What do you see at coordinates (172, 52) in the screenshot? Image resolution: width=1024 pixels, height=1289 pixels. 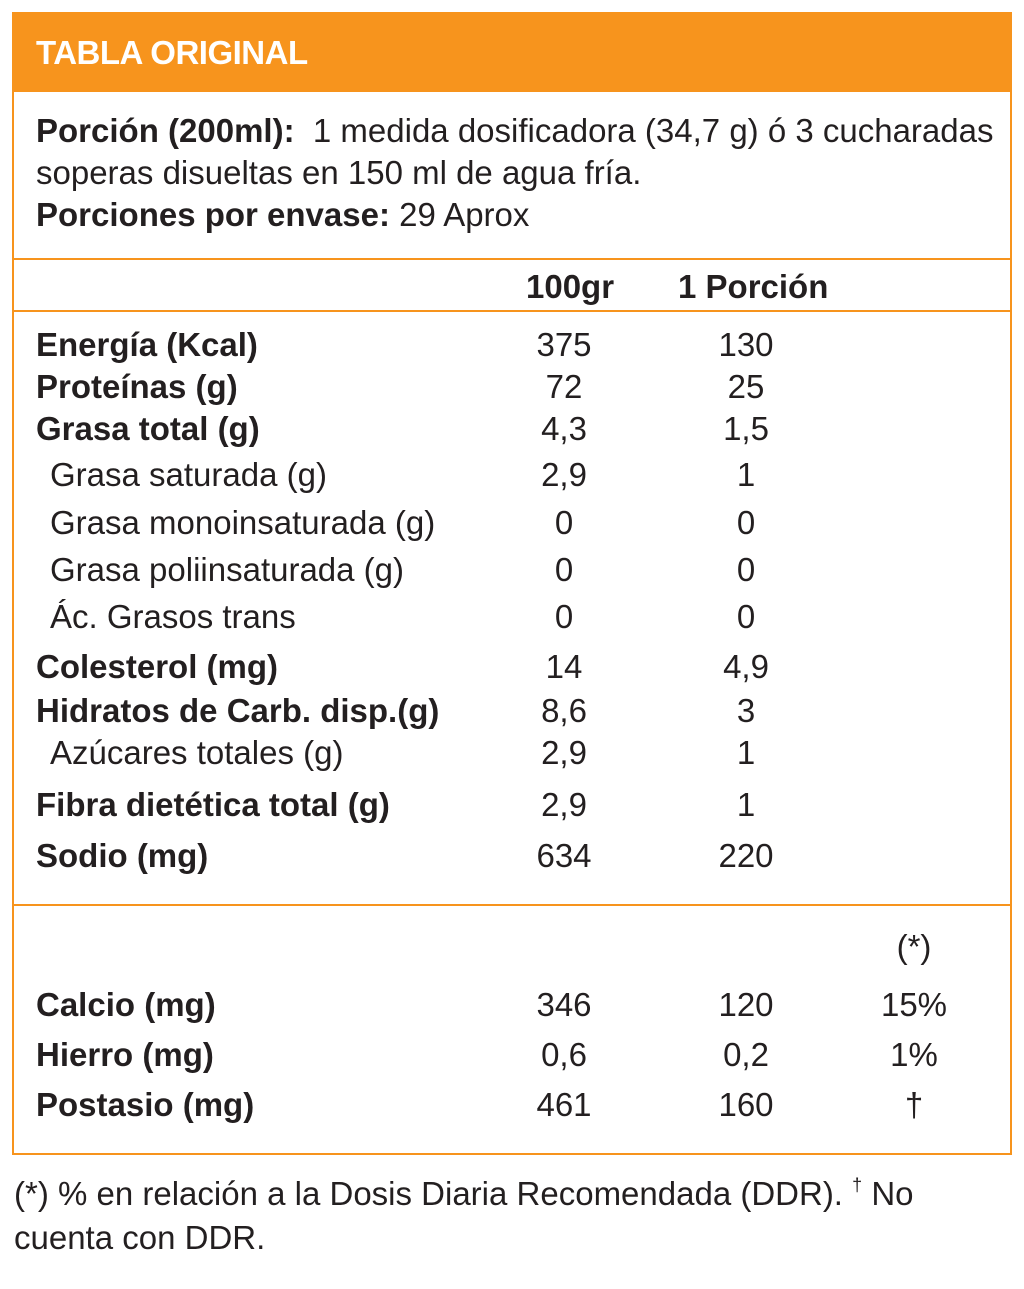 I see `table-title: TABLA ORIGINAL` at bounding box center [172, 52].